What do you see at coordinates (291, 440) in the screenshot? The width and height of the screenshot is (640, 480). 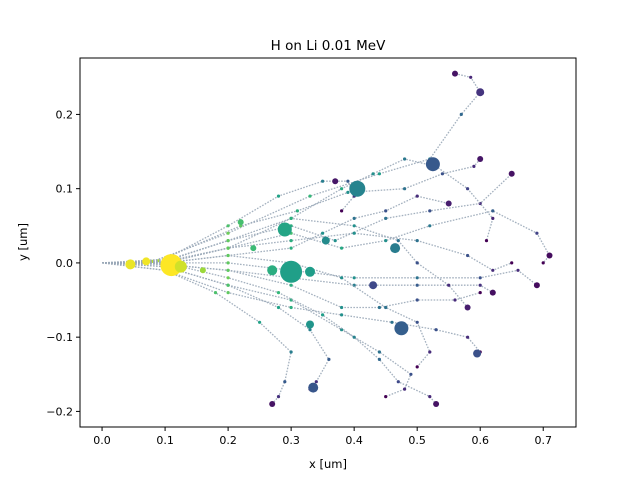 I see `x-tick-label: 0.3` at bounding box center [291, 440].